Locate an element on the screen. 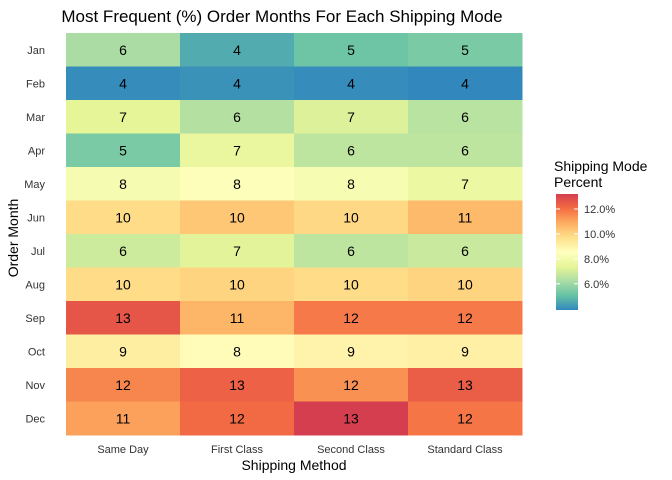  y-tick-label: Feb is located at coordinates (35, 84).